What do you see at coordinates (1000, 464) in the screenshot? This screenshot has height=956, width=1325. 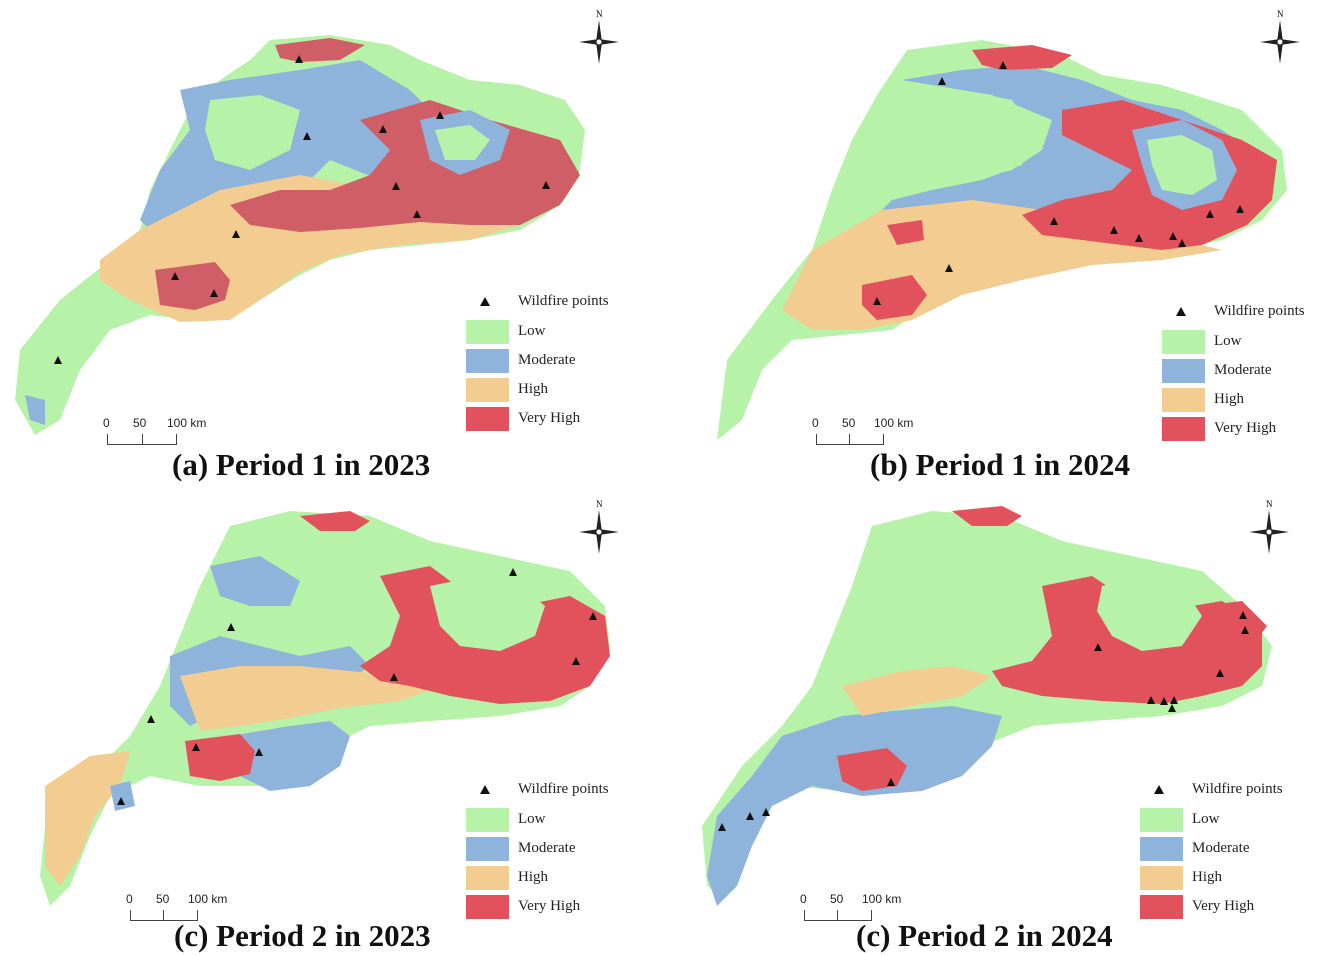 I see `caption-b: (b) Period 1 in 2024` at bounding box center [1000, 464].